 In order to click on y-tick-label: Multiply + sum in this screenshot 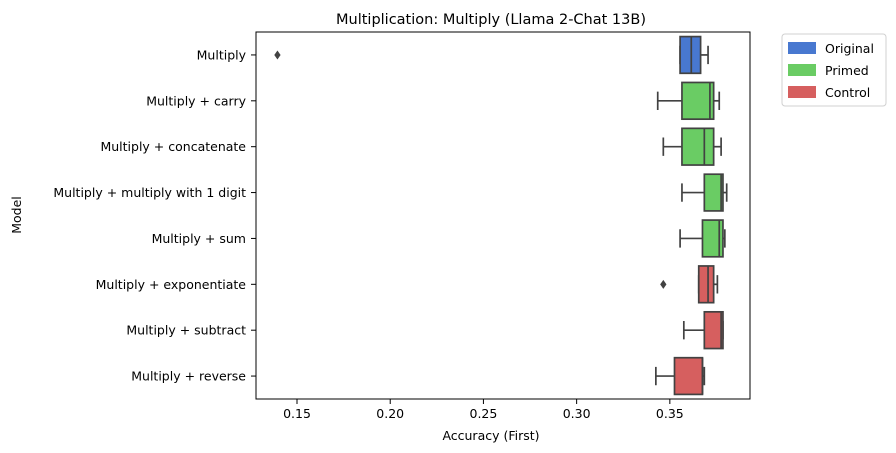, I will do `click(199, 238)`.